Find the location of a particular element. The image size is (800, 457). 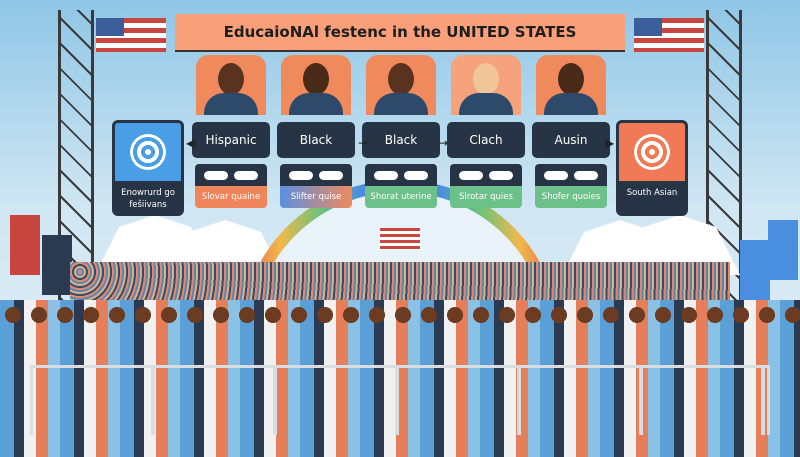

card-label: Ausin is located at coordinates (571, 140).